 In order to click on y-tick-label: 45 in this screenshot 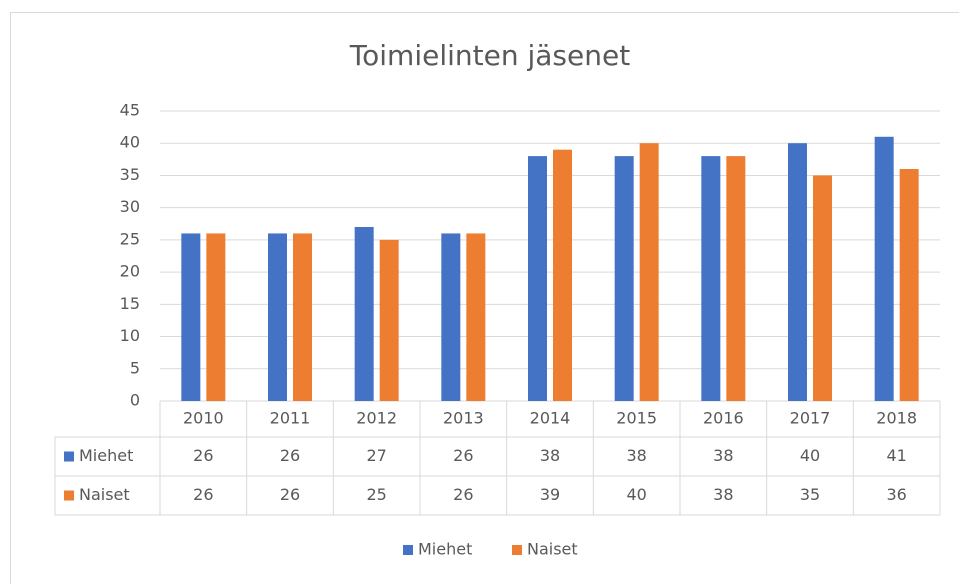, I will do `click(130, 110)`.